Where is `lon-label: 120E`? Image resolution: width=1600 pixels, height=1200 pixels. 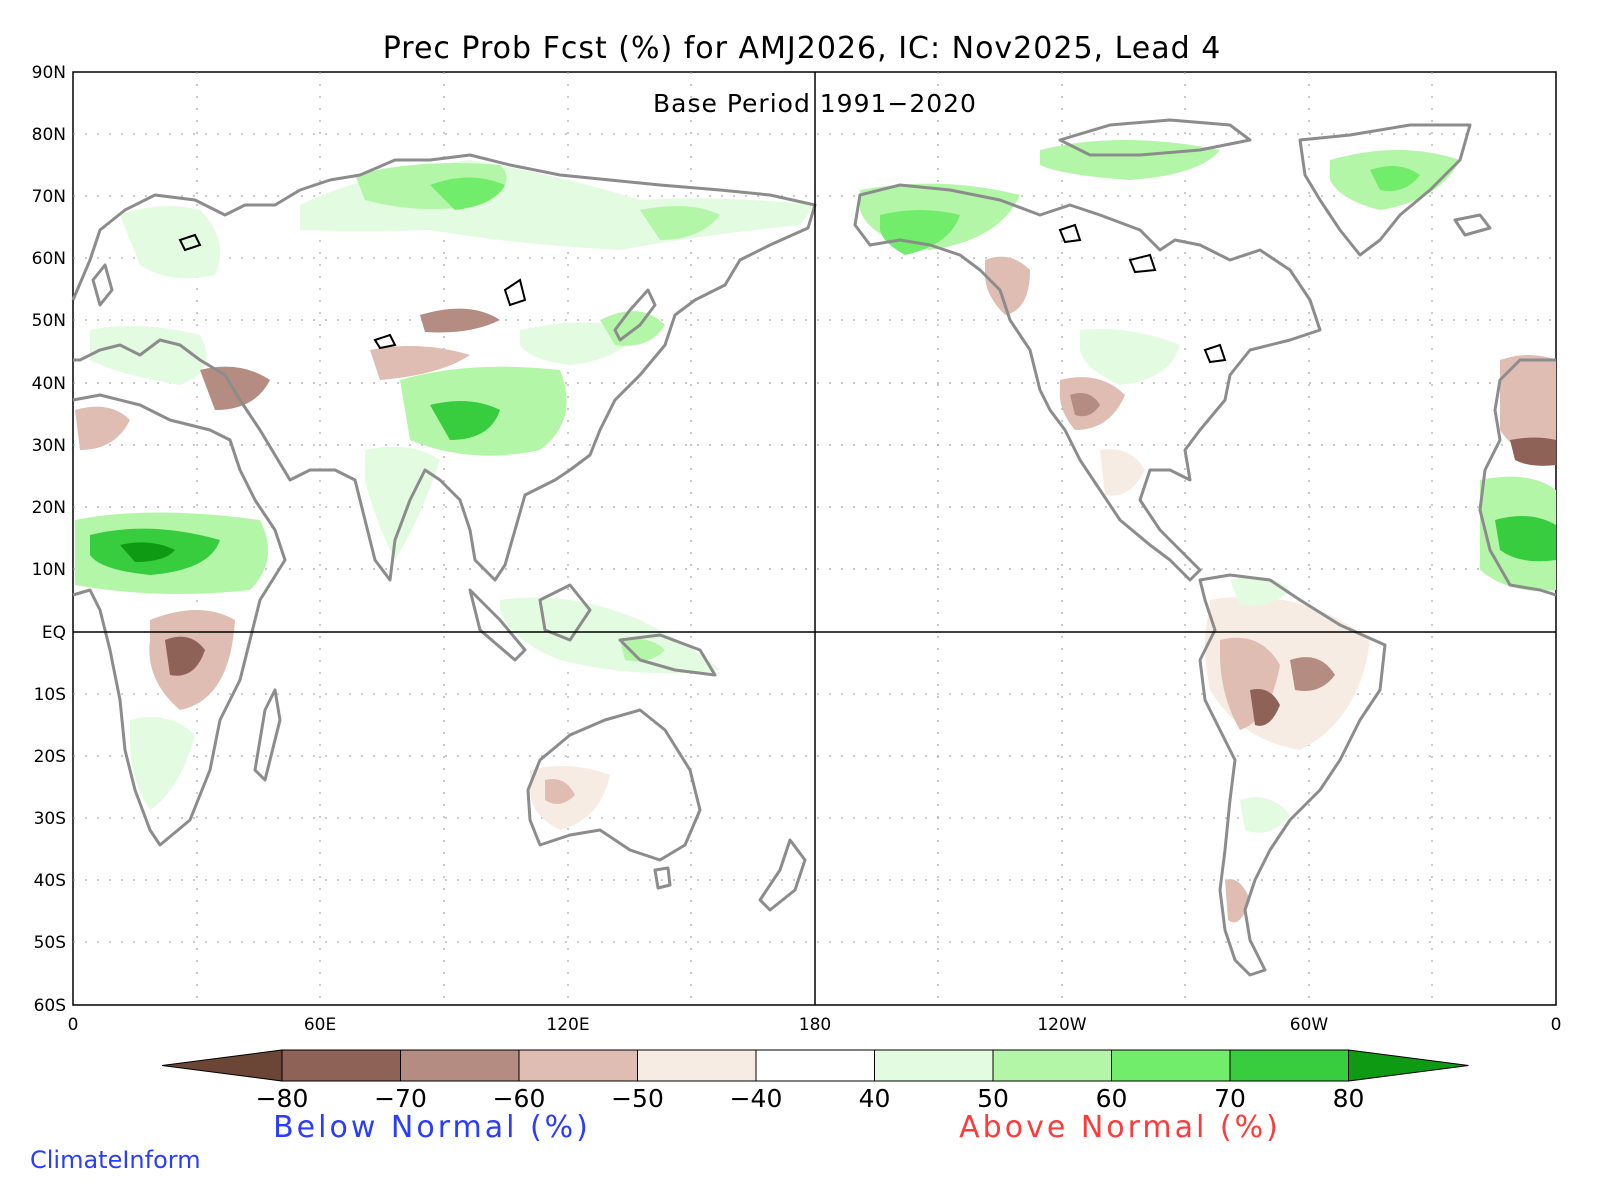 lon-label: 120E is located at coordinates (567, 1025).